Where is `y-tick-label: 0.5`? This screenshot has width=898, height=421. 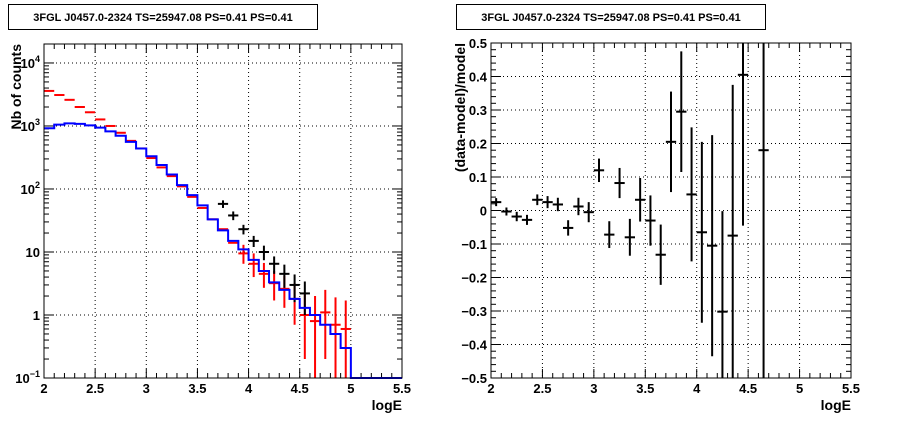
y-tick-label: 0.5 is located at coordinates (478, 43).